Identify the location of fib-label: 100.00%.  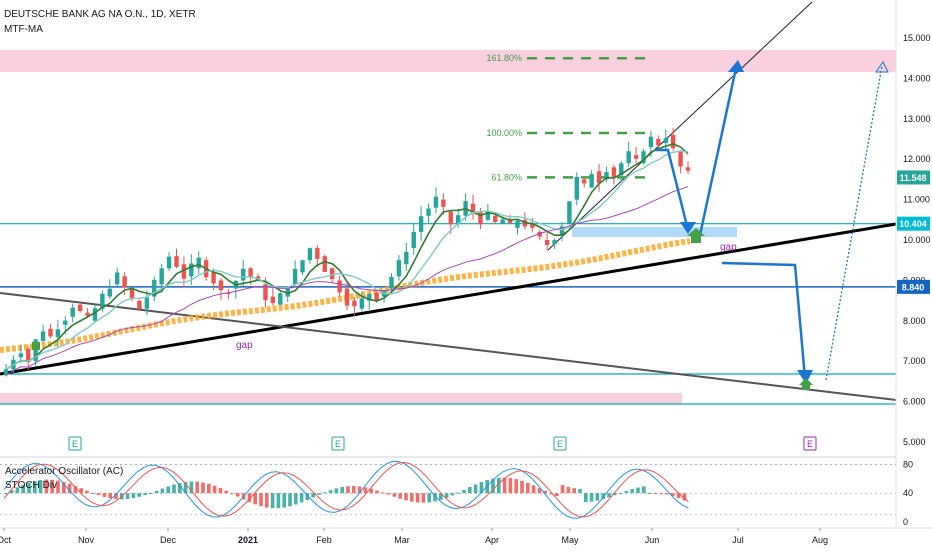
(504, 133).